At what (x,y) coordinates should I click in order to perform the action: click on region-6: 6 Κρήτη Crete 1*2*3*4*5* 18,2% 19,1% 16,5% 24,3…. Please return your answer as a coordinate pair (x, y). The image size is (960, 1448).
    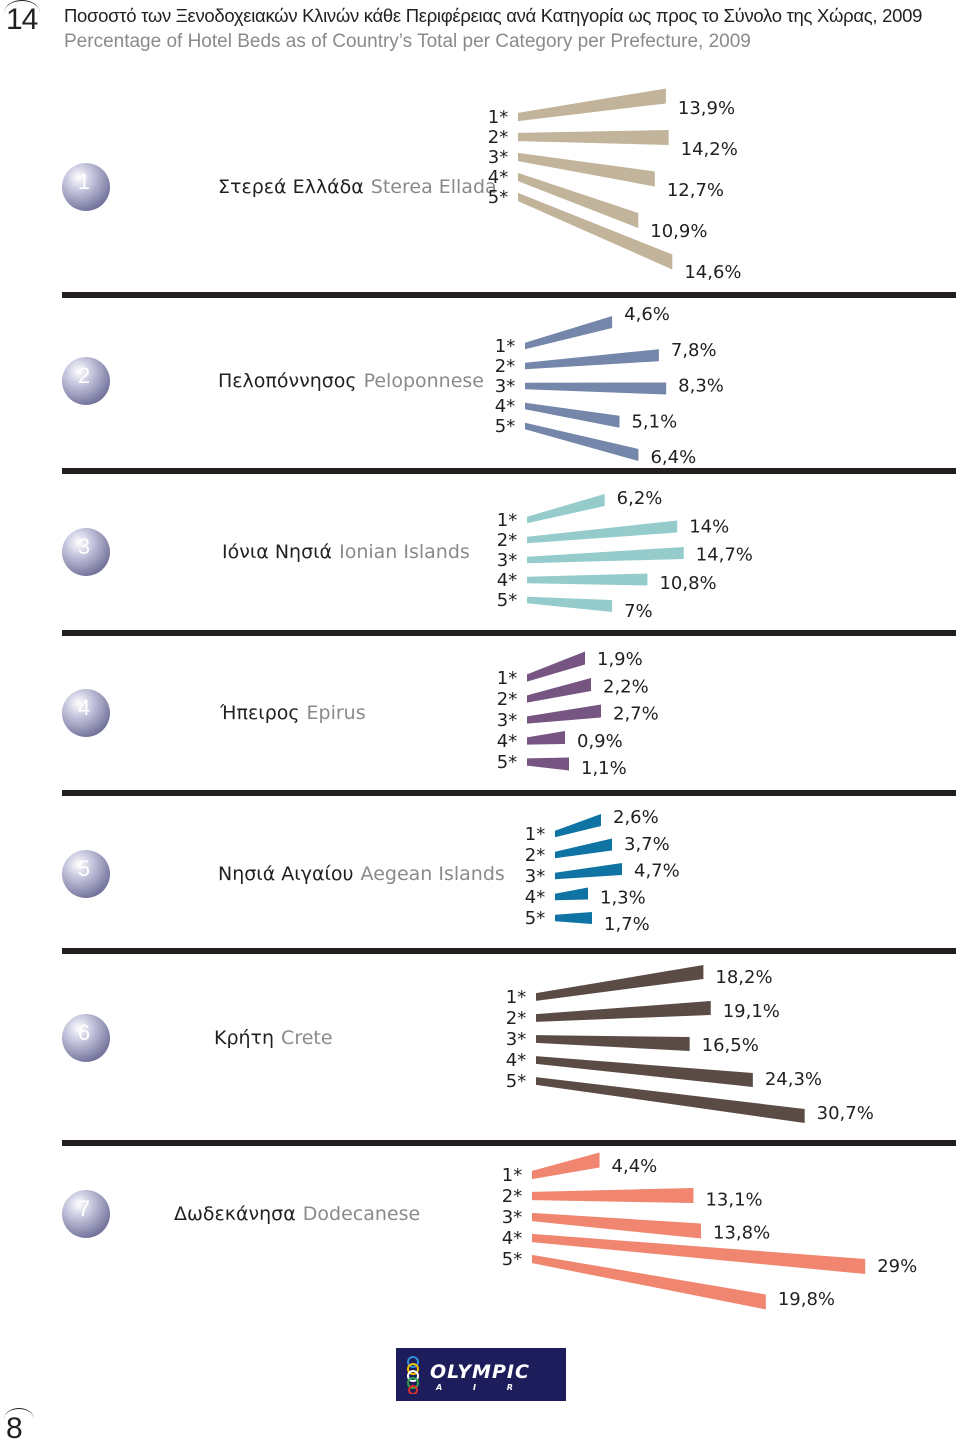
    Looking at the image, I should click on (468, 1044).